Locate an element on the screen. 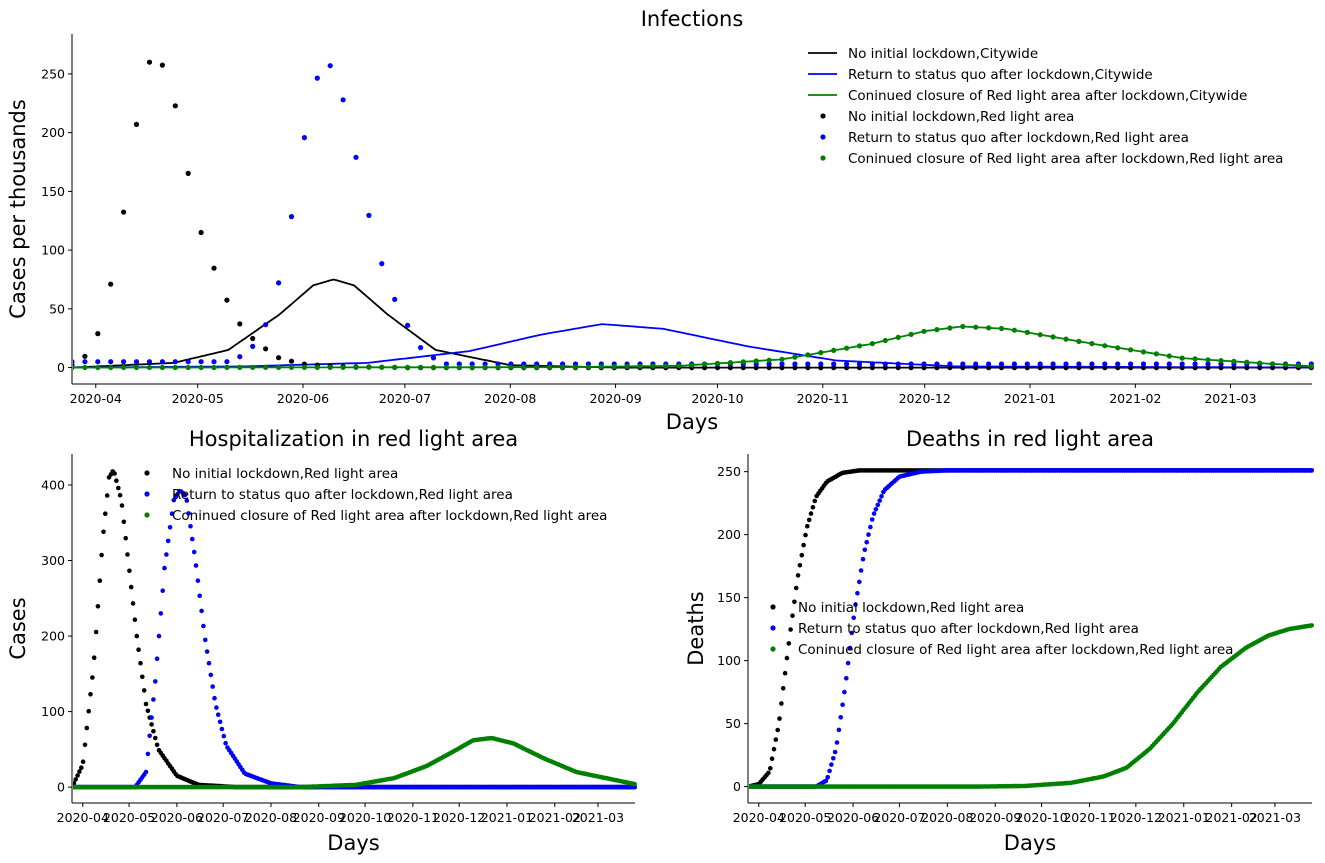  x-tick-label: 2021-01 is located at coordinates (1030, 398).